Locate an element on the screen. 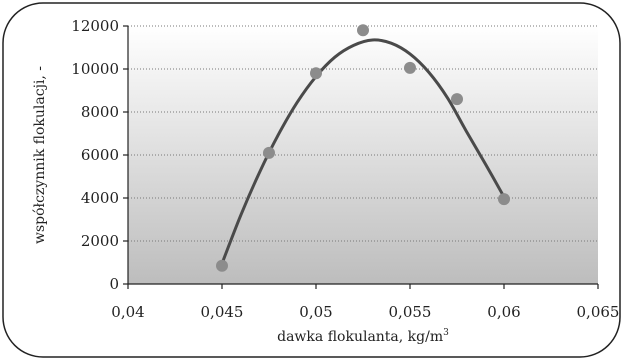  y-axis-title: współczynnik flokulacji, - is located at coordinates (40, 155).